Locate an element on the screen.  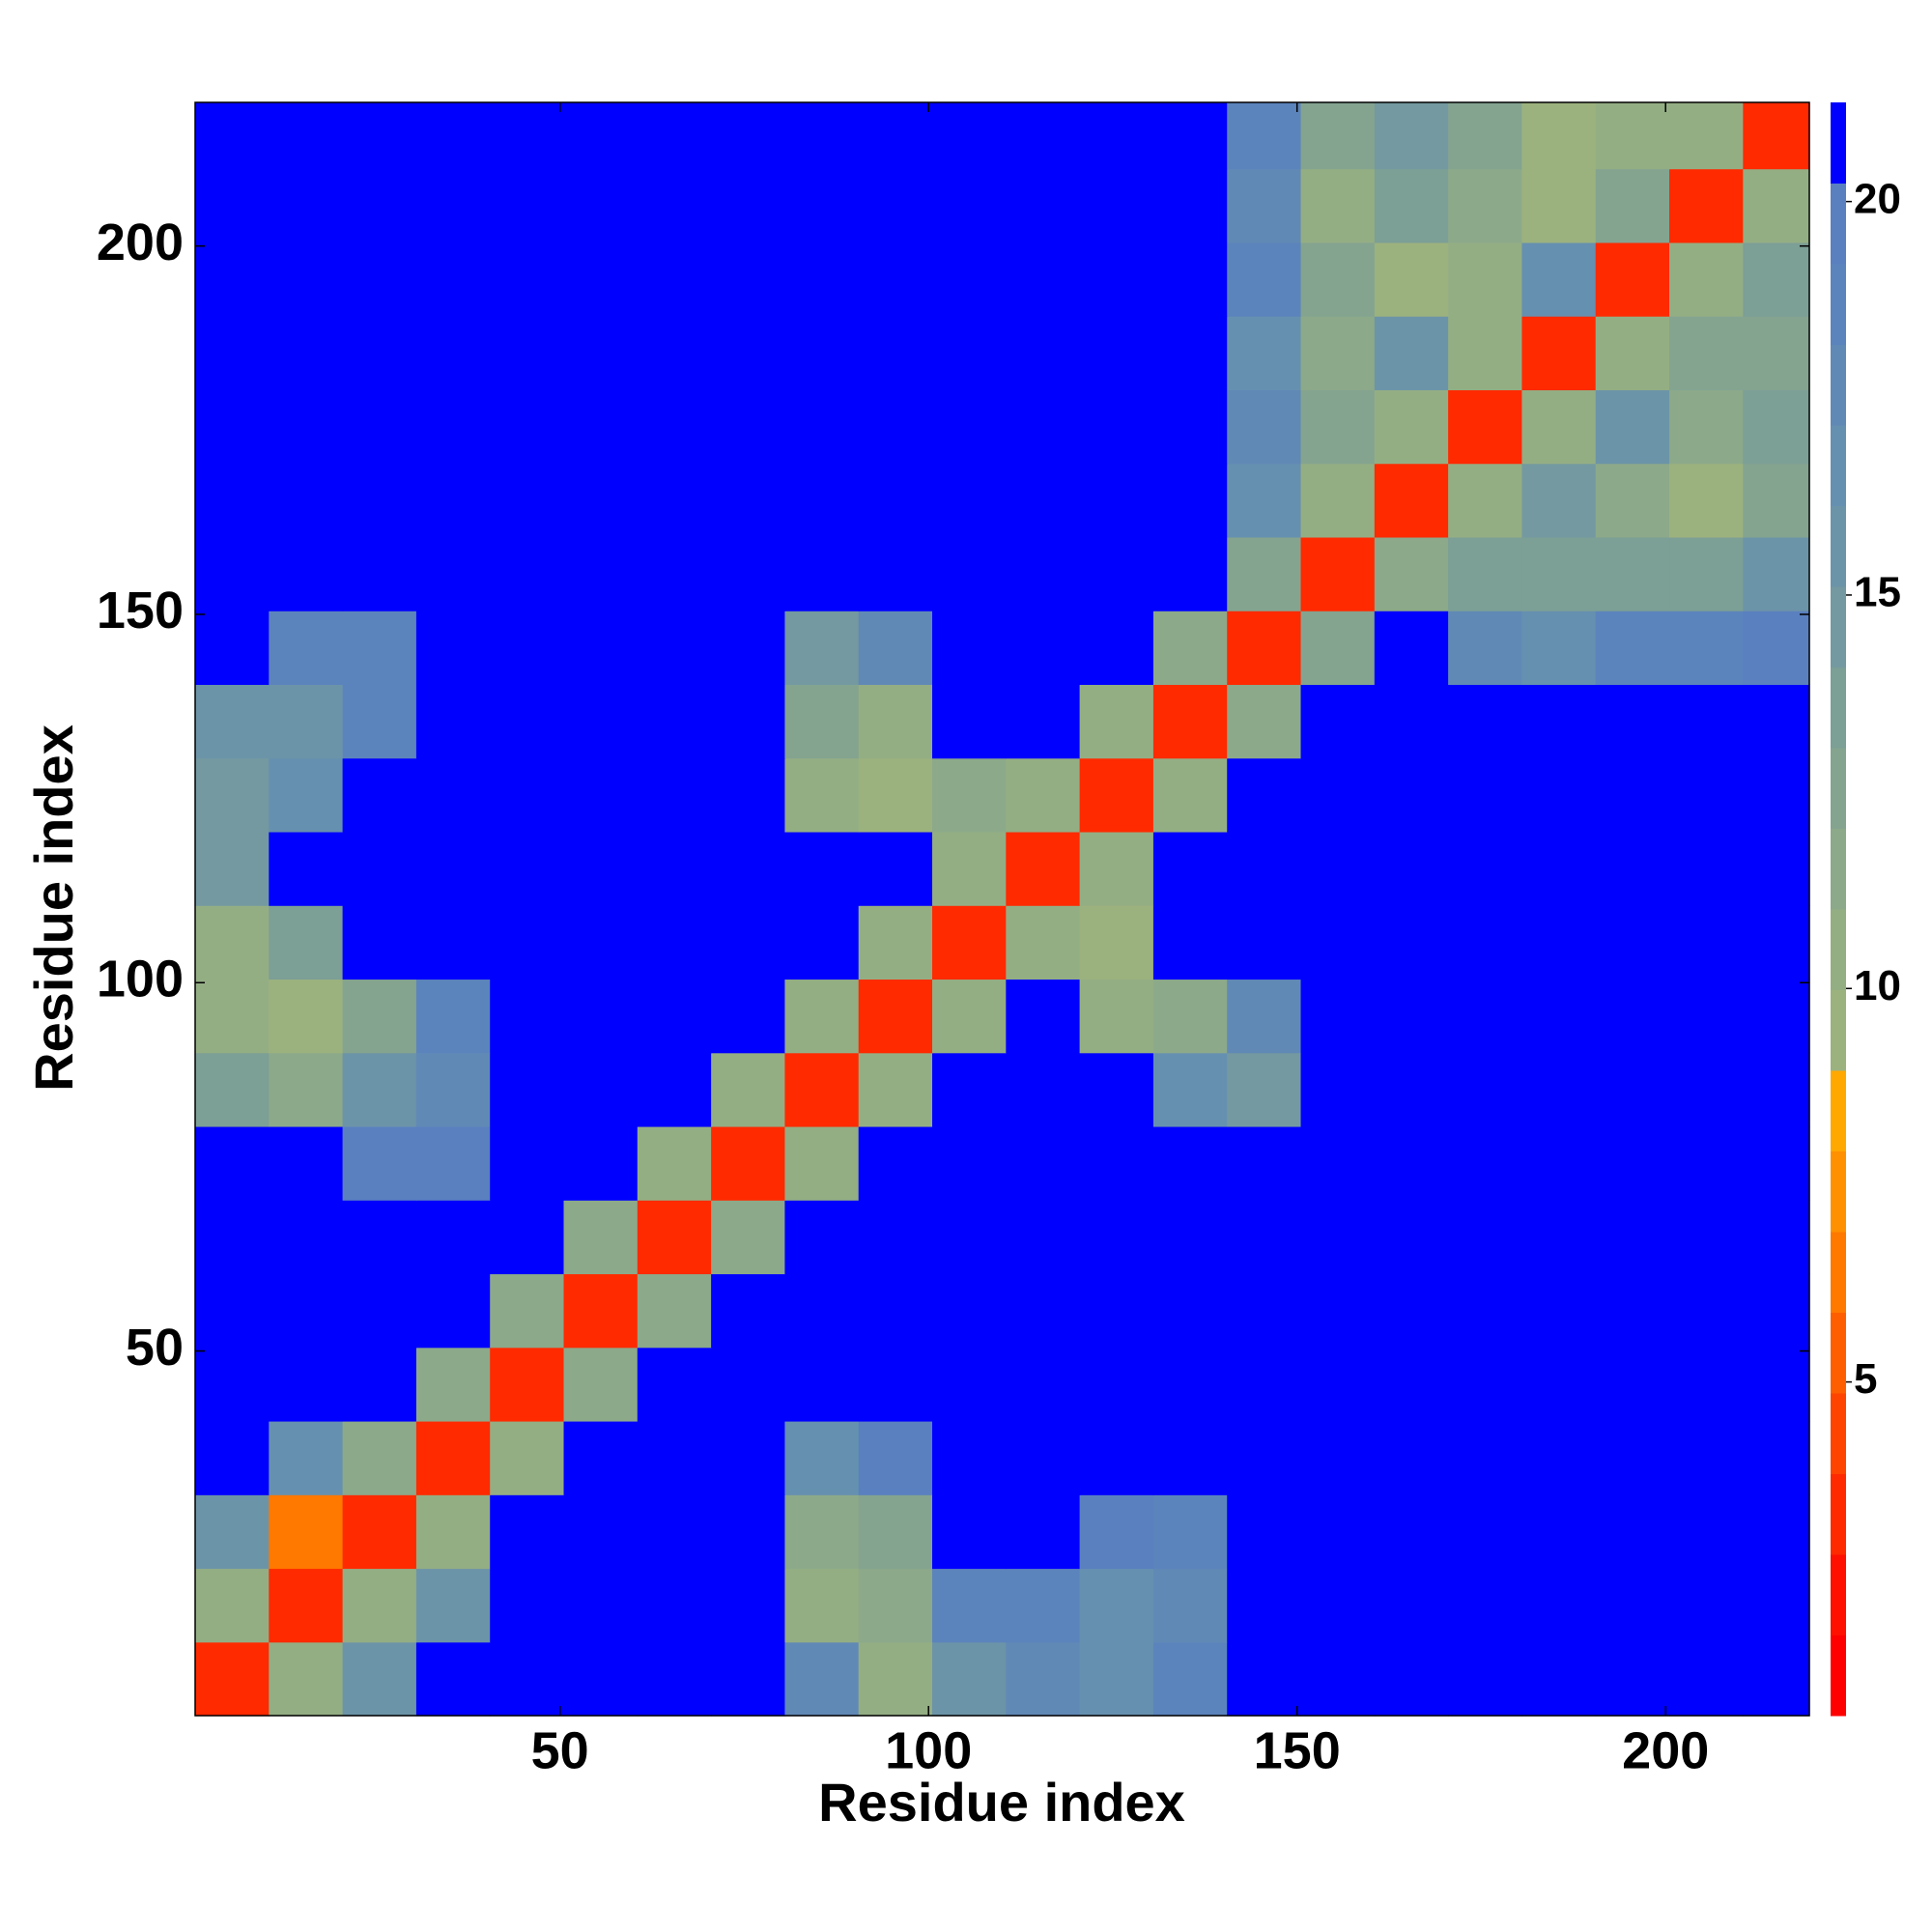
colorbar-tick-label: 20 is located at coordinates (1877, 198).